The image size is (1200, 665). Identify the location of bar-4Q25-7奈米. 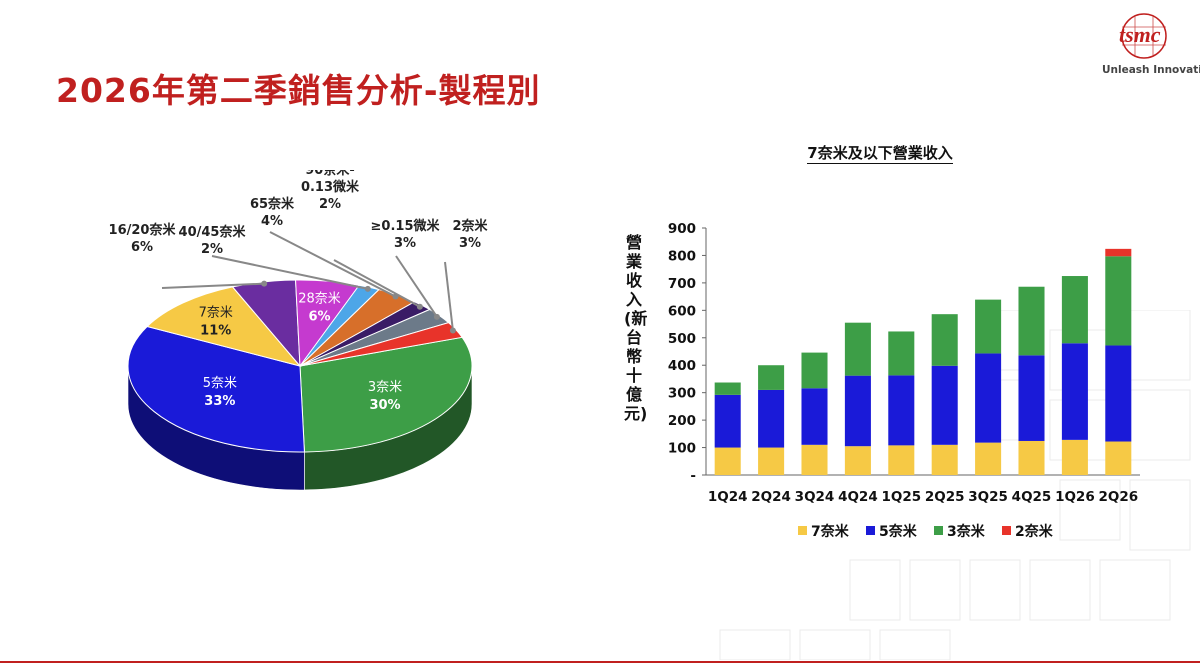
(1031, 457).